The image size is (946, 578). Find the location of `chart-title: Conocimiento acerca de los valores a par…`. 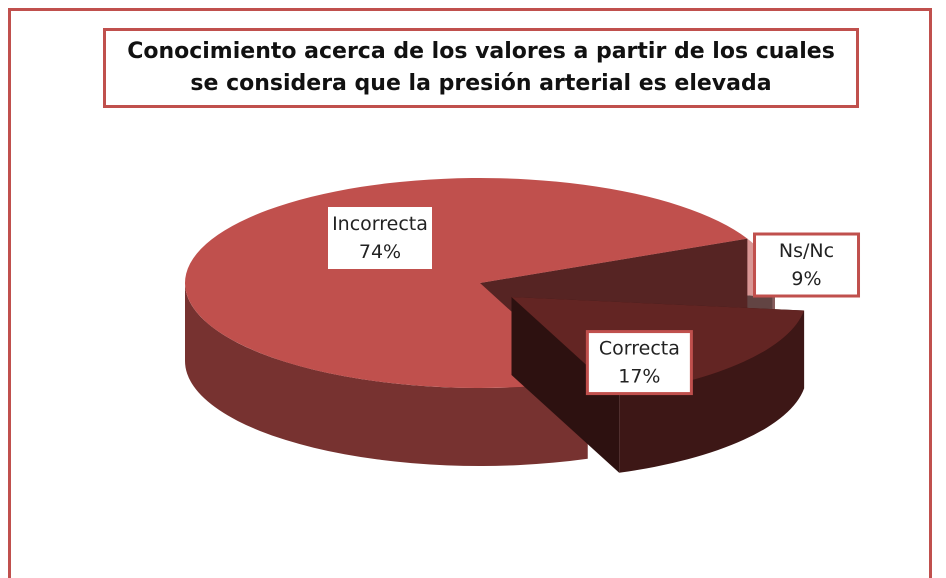

chart-title: Conocimiento acerca de los valores a par… is located at coordinates (481, 68).